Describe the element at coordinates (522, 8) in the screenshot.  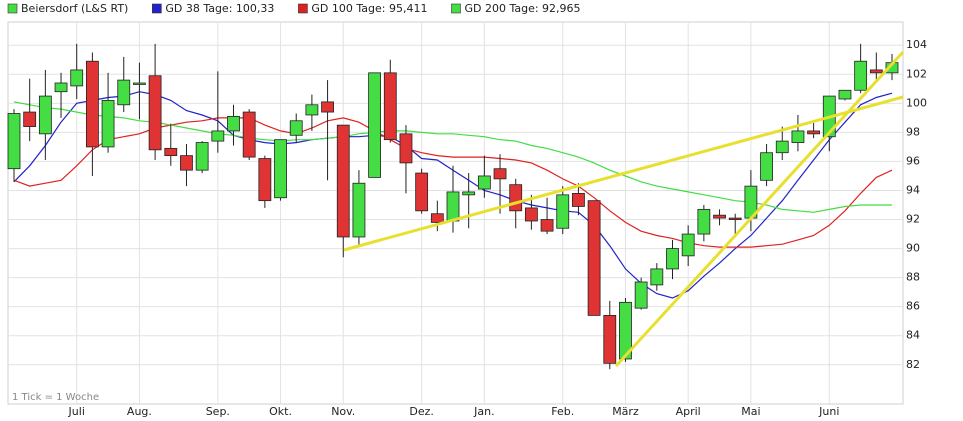
I see `legend-label: GD 200 Tage: 92,965` at that location.